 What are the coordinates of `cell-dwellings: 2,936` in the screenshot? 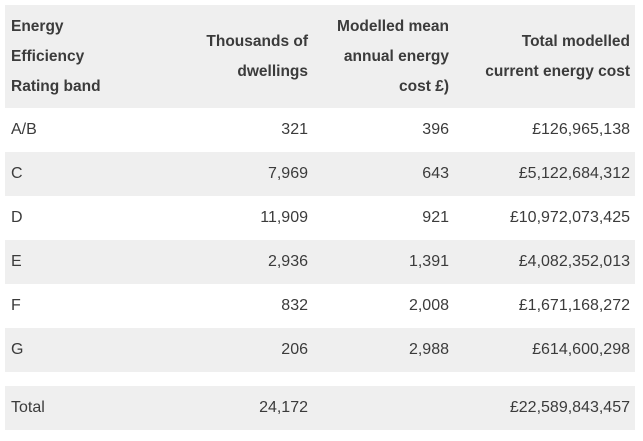 It's located at (287, 261).